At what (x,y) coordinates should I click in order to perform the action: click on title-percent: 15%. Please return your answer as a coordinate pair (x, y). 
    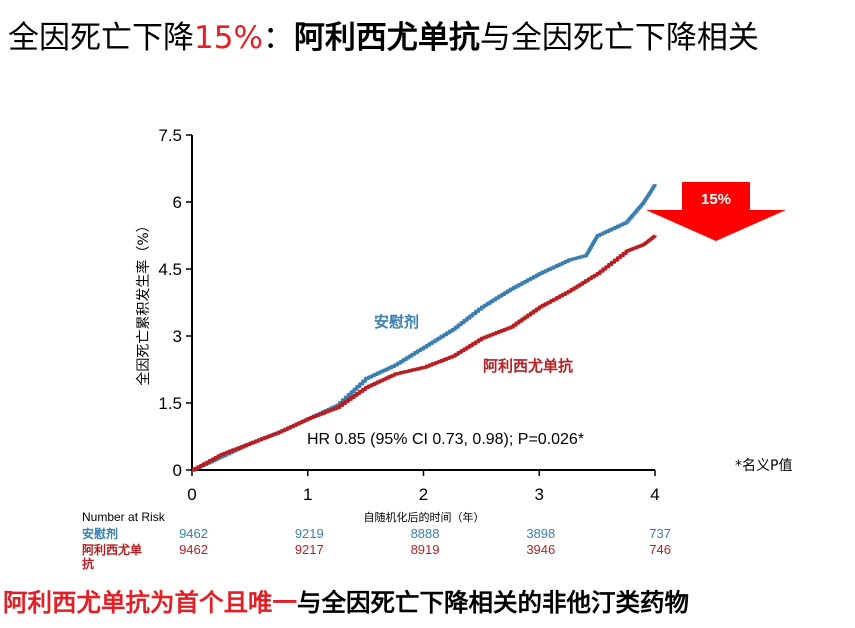
    Looking at the image, I should click on (228, 38).